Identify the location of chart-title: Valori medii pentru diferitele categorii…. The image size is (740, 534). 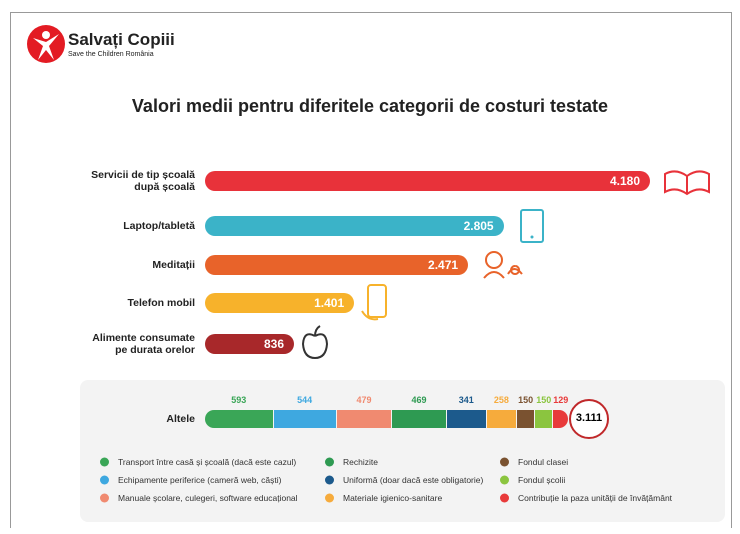
(370, 106).